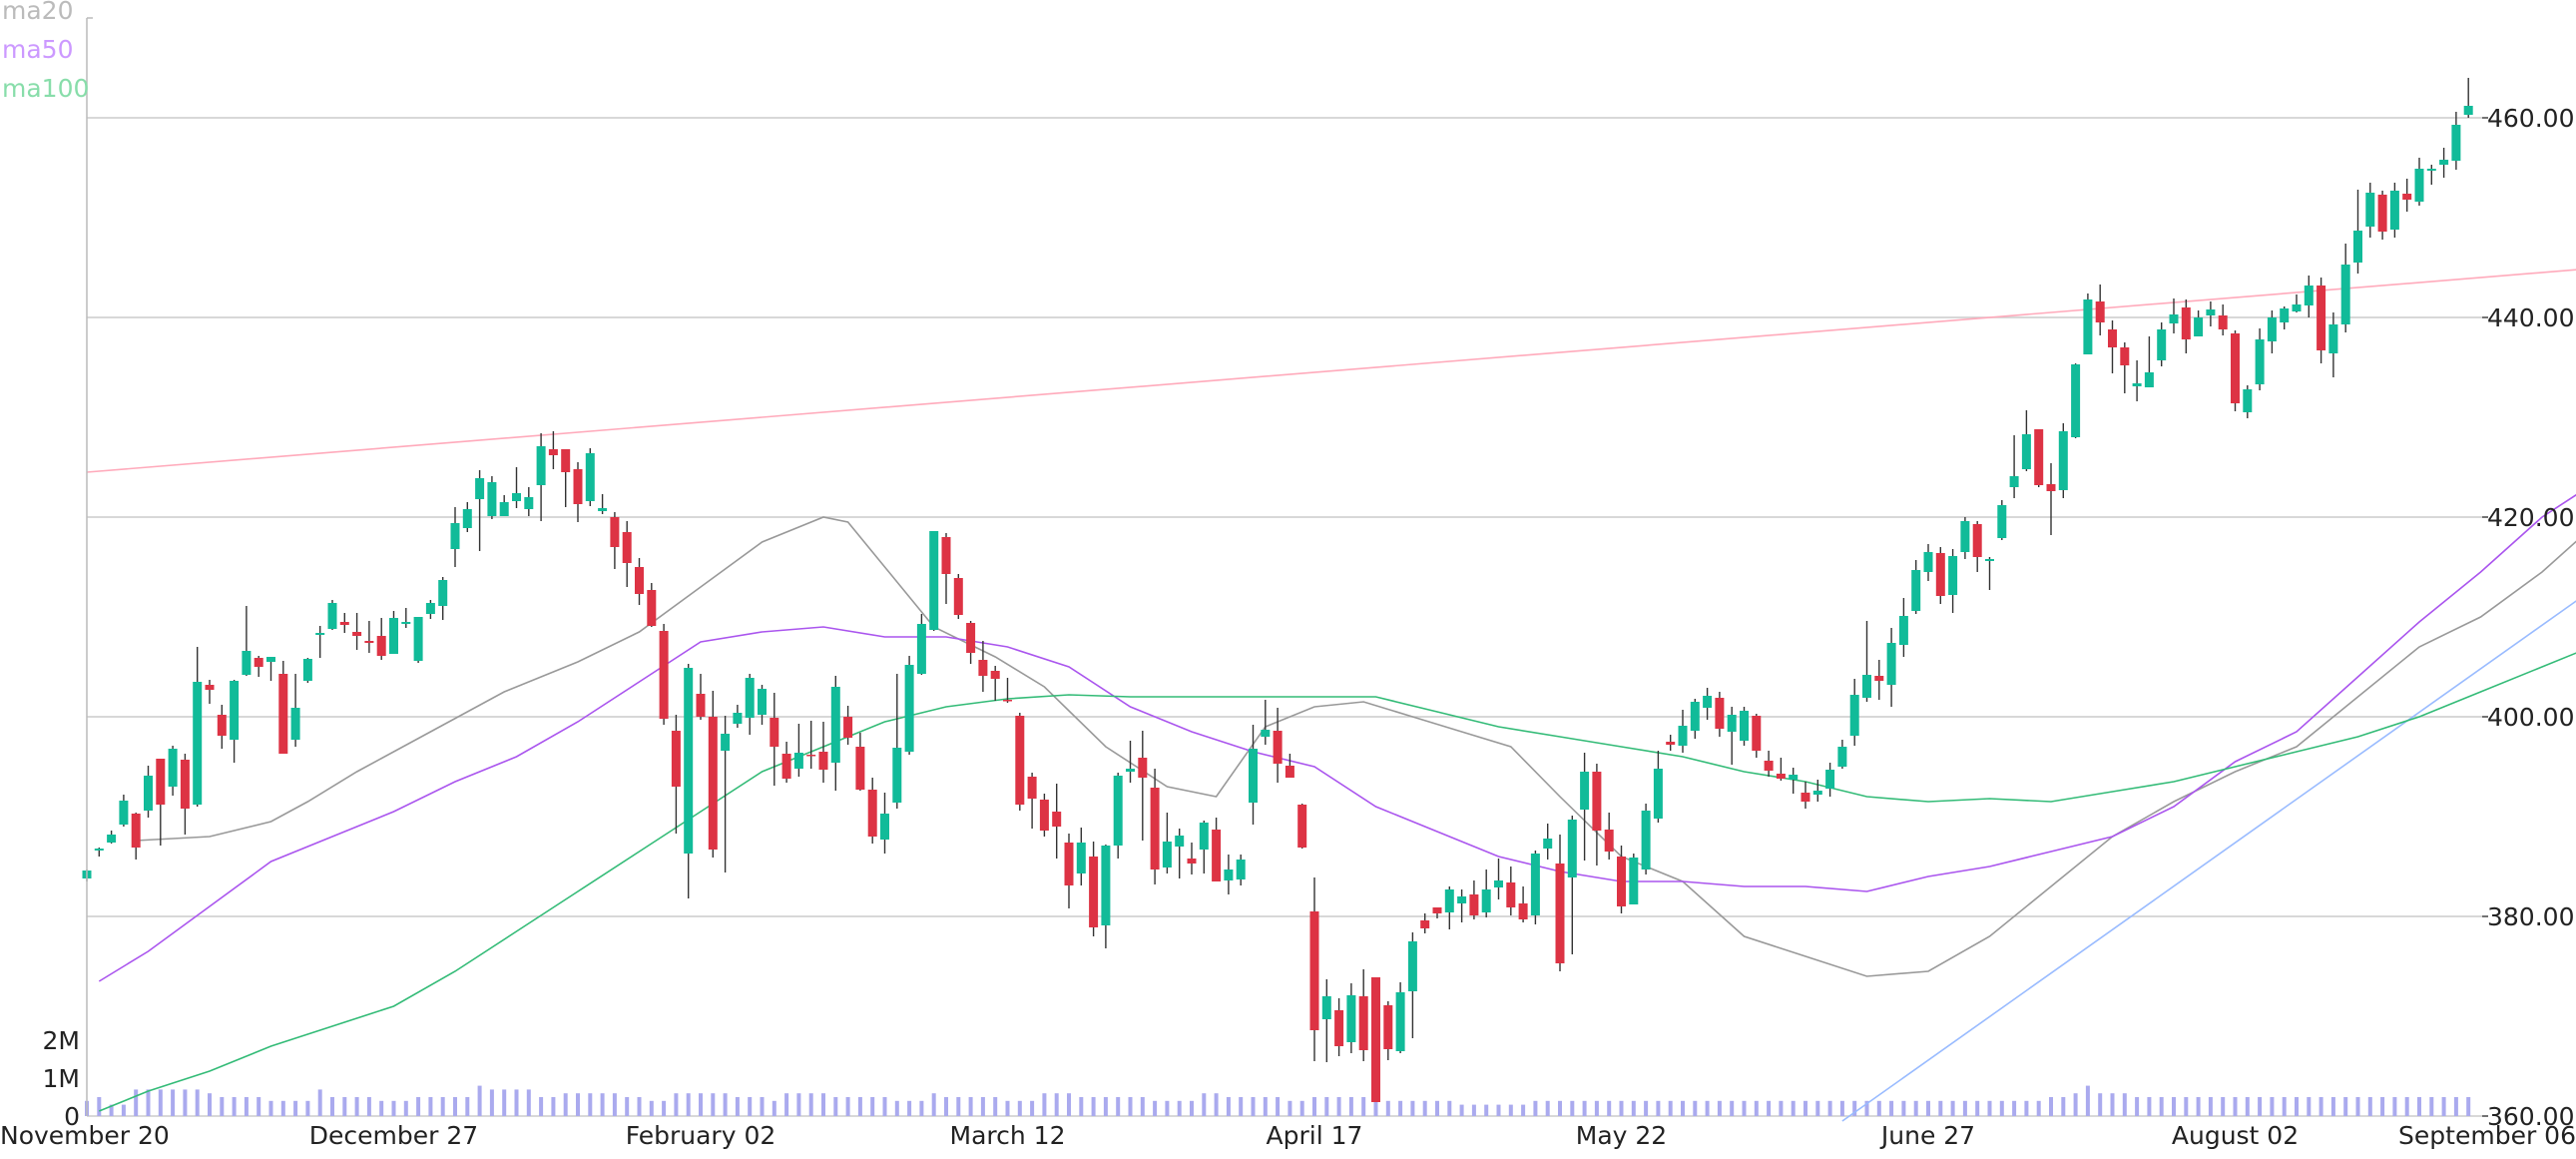 The height and width of the screenshot is (1159, 2576). Describe the element at coordinates (45, 51) in the screenshot. I see `legend: ma20 ma50 ma100` at that location.